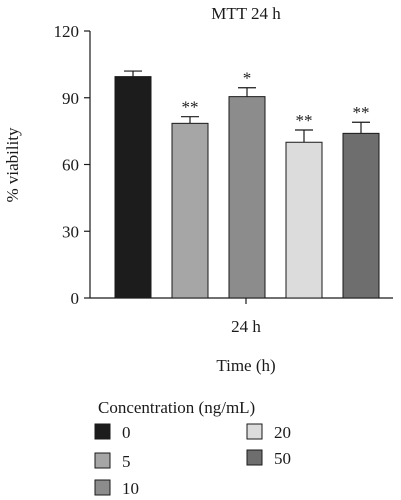 The image size is (401, 500). What do you see at coordinates (361, 112) in the screenshot?
I see `significance-50: **` at bounding box center [361, 112].